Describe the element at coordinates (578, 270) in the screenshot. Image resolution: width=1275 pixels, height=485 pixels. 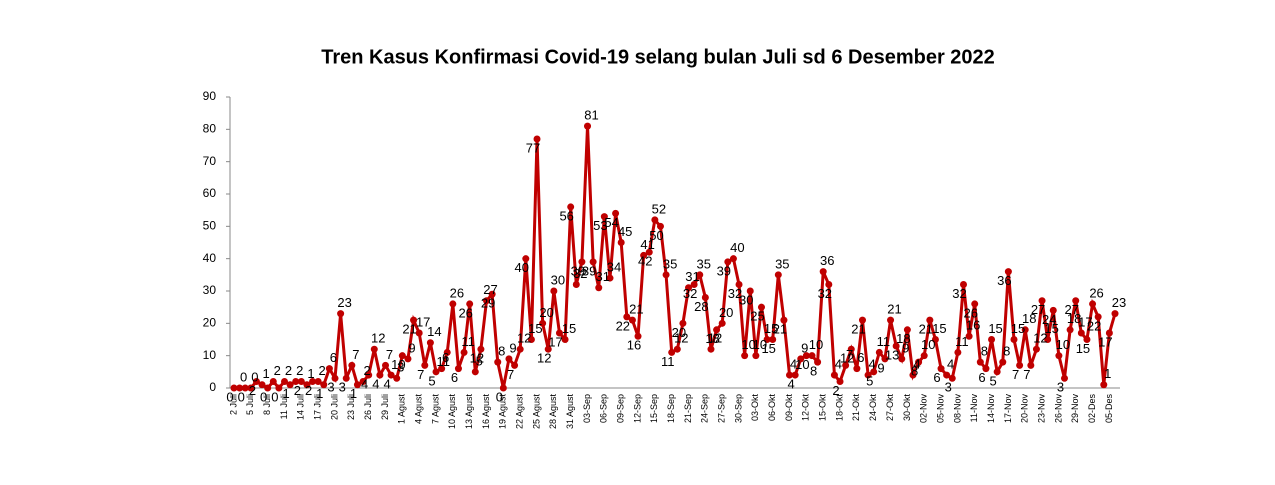
I see `data-label: 39` at that location.